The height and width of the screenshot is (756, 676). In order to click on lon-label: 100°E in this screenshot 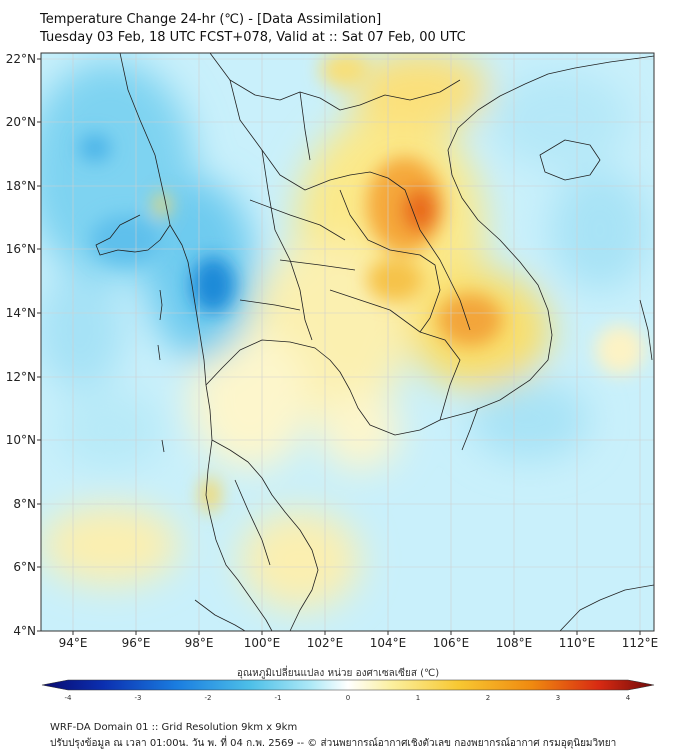, I will do `click(262, 643)`.